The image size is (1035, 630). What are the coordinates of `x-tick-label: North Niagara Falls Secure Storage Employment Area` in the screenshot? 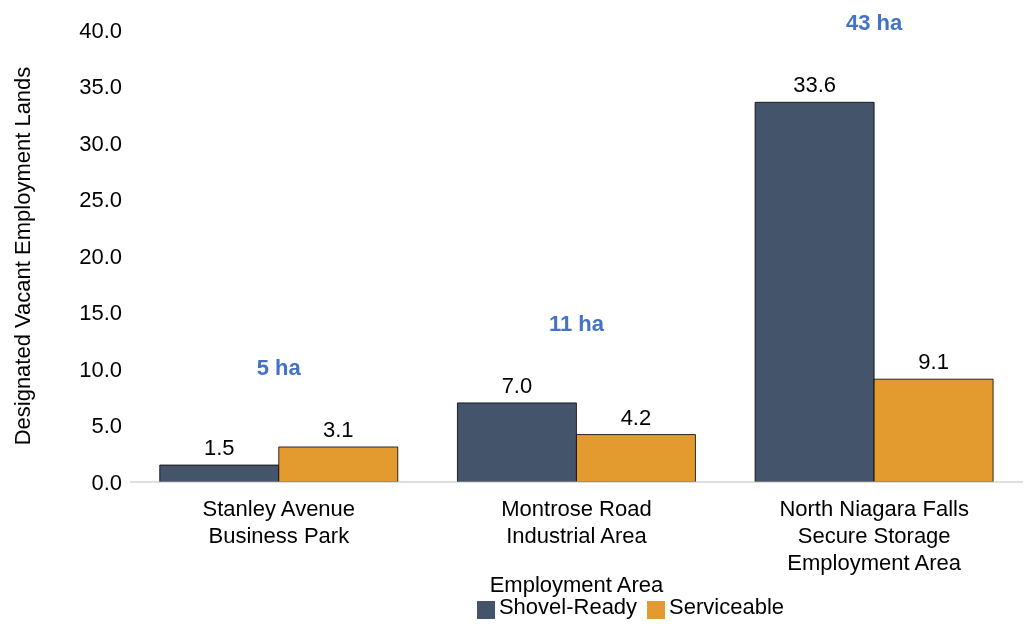 It's located at (874, 535).